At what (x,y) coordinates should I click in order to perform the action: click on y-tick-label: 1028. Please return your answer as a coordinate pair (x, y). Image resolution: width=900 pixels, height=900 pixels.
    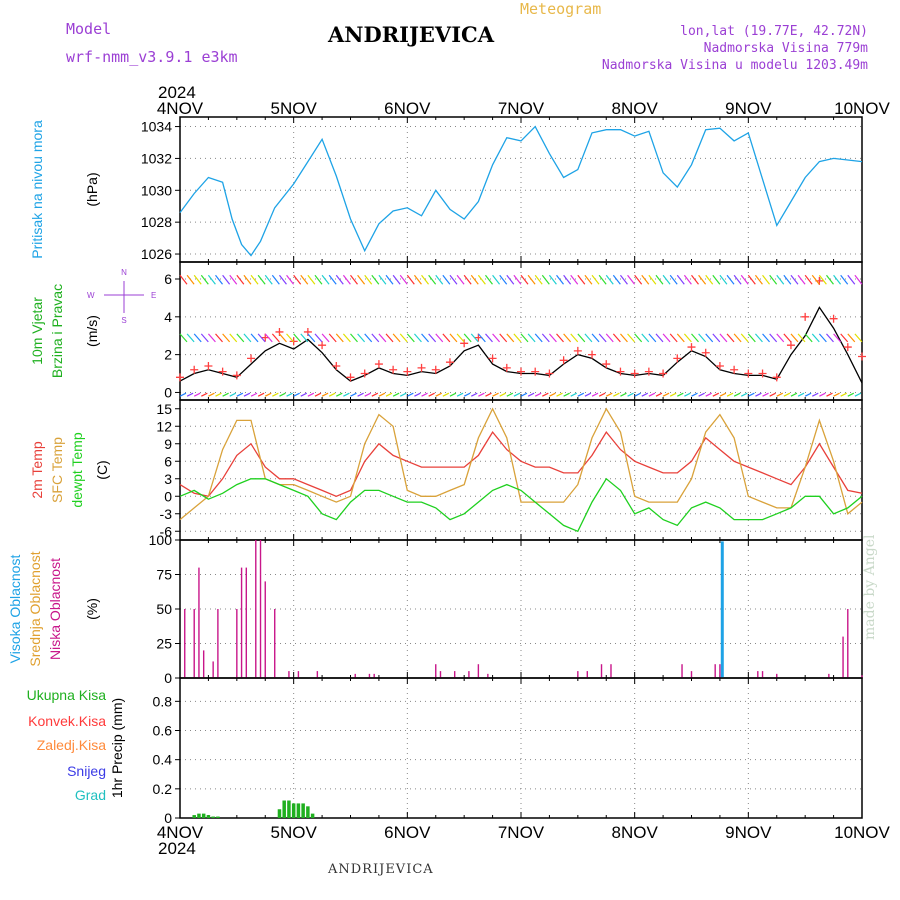
    Looking at the image, I should click on (156, 222).